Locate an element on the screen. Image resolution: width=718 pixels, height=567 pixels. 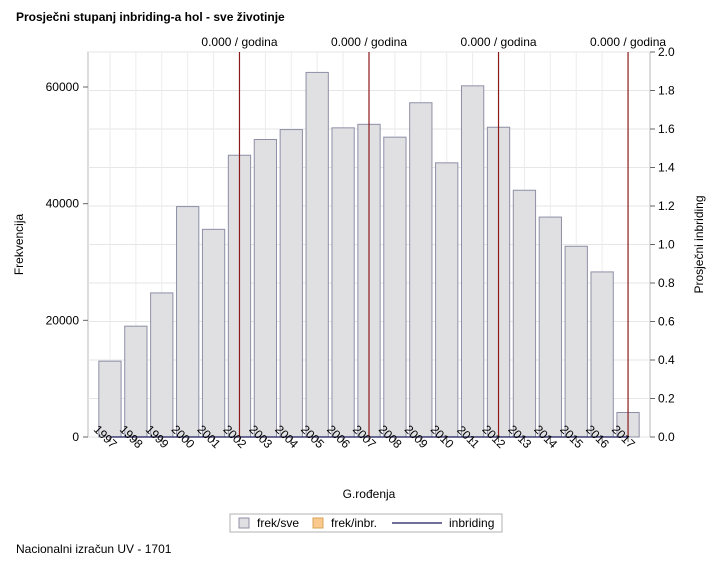
y-tick-label: 20000 is located at coordinates (63, 320).